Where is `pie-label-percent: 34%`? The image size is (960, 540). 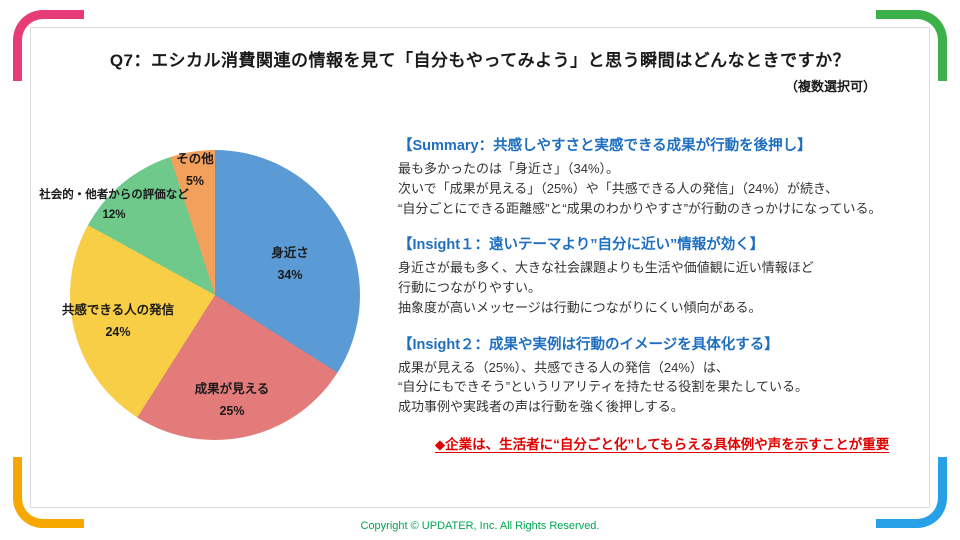 pie-label-percent: 34% is located at coordinates (290, 274).